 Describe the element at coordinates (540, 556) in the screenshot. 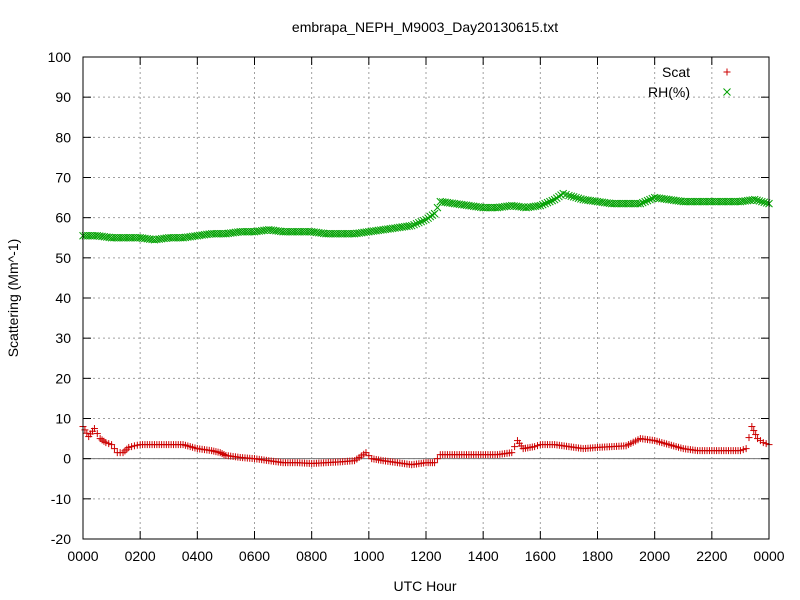

I see `x-tick-label: 1600` at that location.